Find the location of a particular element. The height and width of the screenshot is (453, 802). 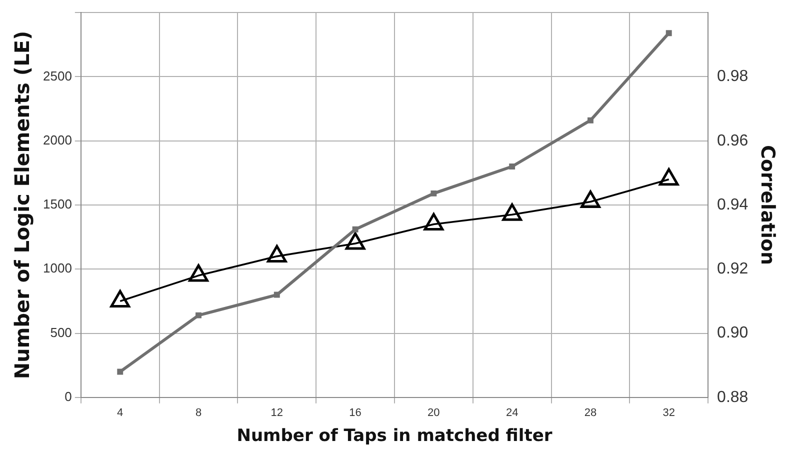

x-tick-label: 8 is located at coordinates (198, 413).